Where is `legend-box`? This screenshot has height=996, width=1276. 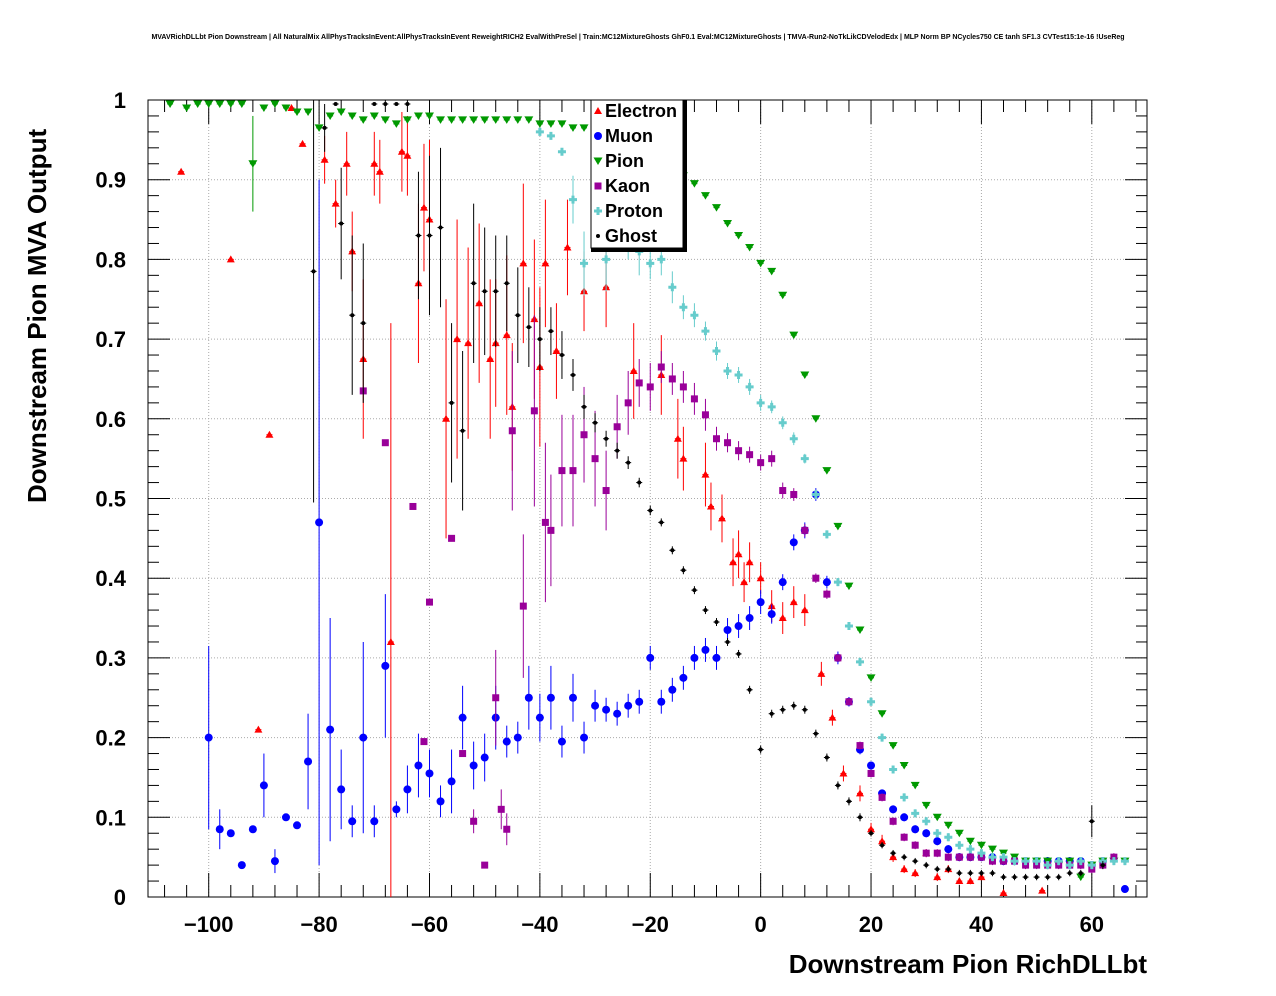
legend-box is located at coordinates (637, 174).